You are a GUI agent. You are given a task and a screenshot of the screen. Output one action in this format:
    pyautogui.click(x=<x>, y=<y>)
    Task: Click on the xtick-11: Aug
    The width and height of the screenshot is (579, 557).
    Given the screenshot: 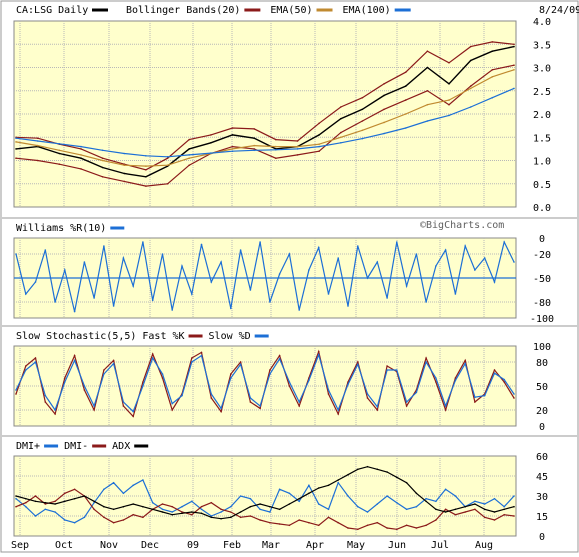 What is the action you would take?
    pyautogui.click(x=484, y=545)
    